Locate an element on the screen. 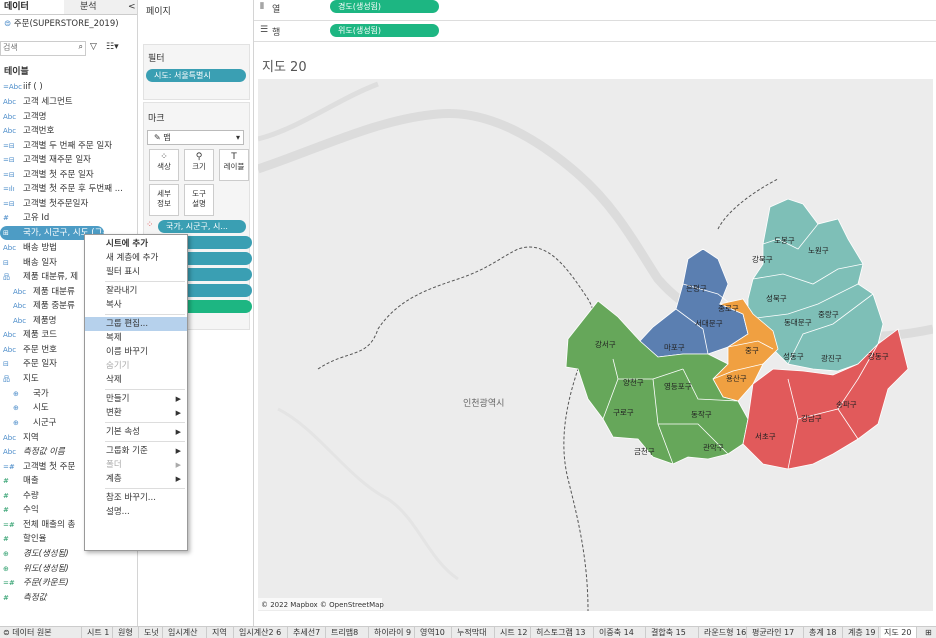 The width and height of the screenshot is (936, 638). menu-item: 복제 is located at coordinates (136, 338).